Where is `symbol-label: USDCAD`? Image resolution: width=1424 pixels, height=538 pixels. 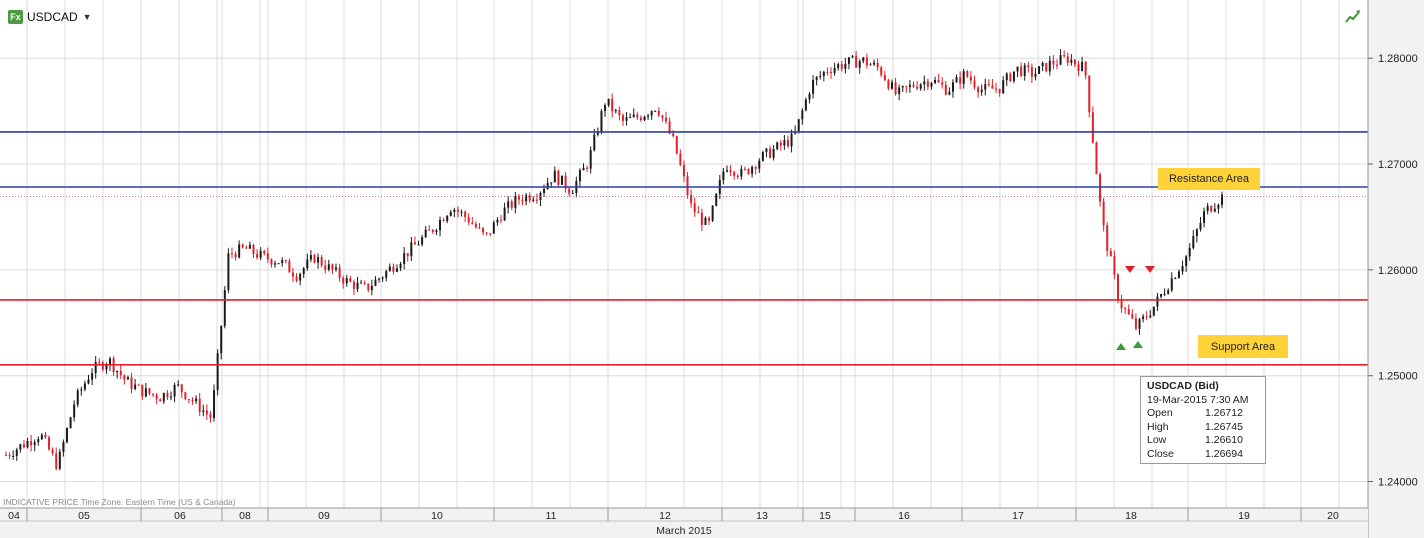
symbol-label: USDCAD is located at coordinates (52, 17).